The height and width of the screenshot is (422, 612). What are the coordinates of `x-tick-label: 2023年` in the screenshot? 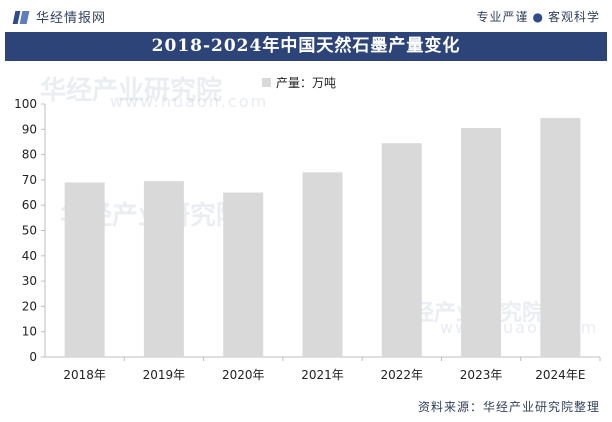 It's located at (481, 375).